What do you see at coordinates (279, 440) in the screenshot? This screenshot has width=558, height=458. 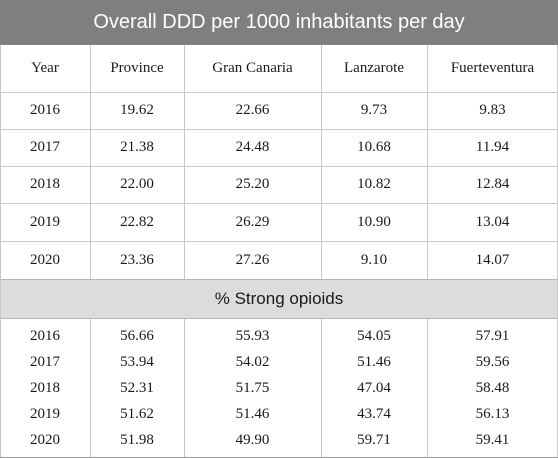 I see `table-row: 2020 51.98 49.90 59.71 59.41` at bounding box center [279, 440].